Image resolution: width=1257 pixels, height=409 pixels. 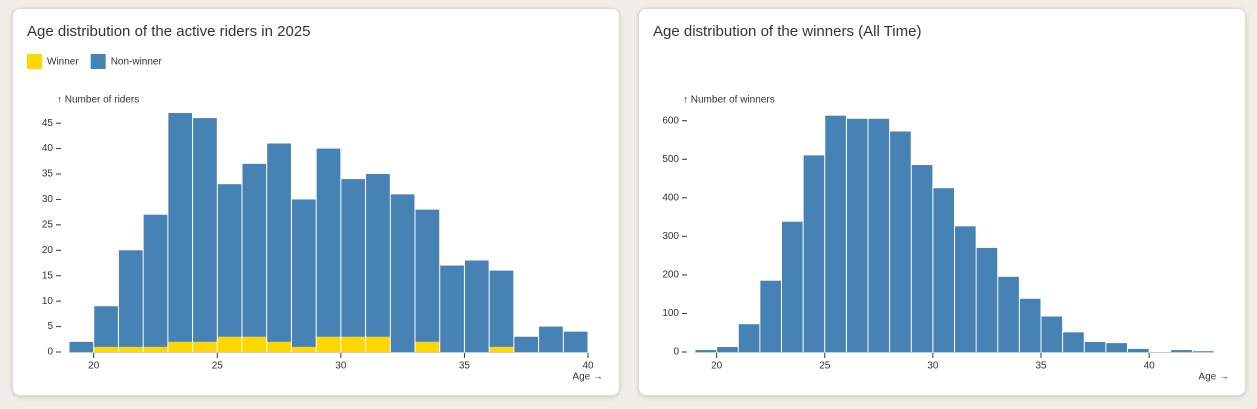 What do you see at coordinates (48, 123) in the screenshot?
I see `y-tick-label: 45` at bounding box center [48, 123].